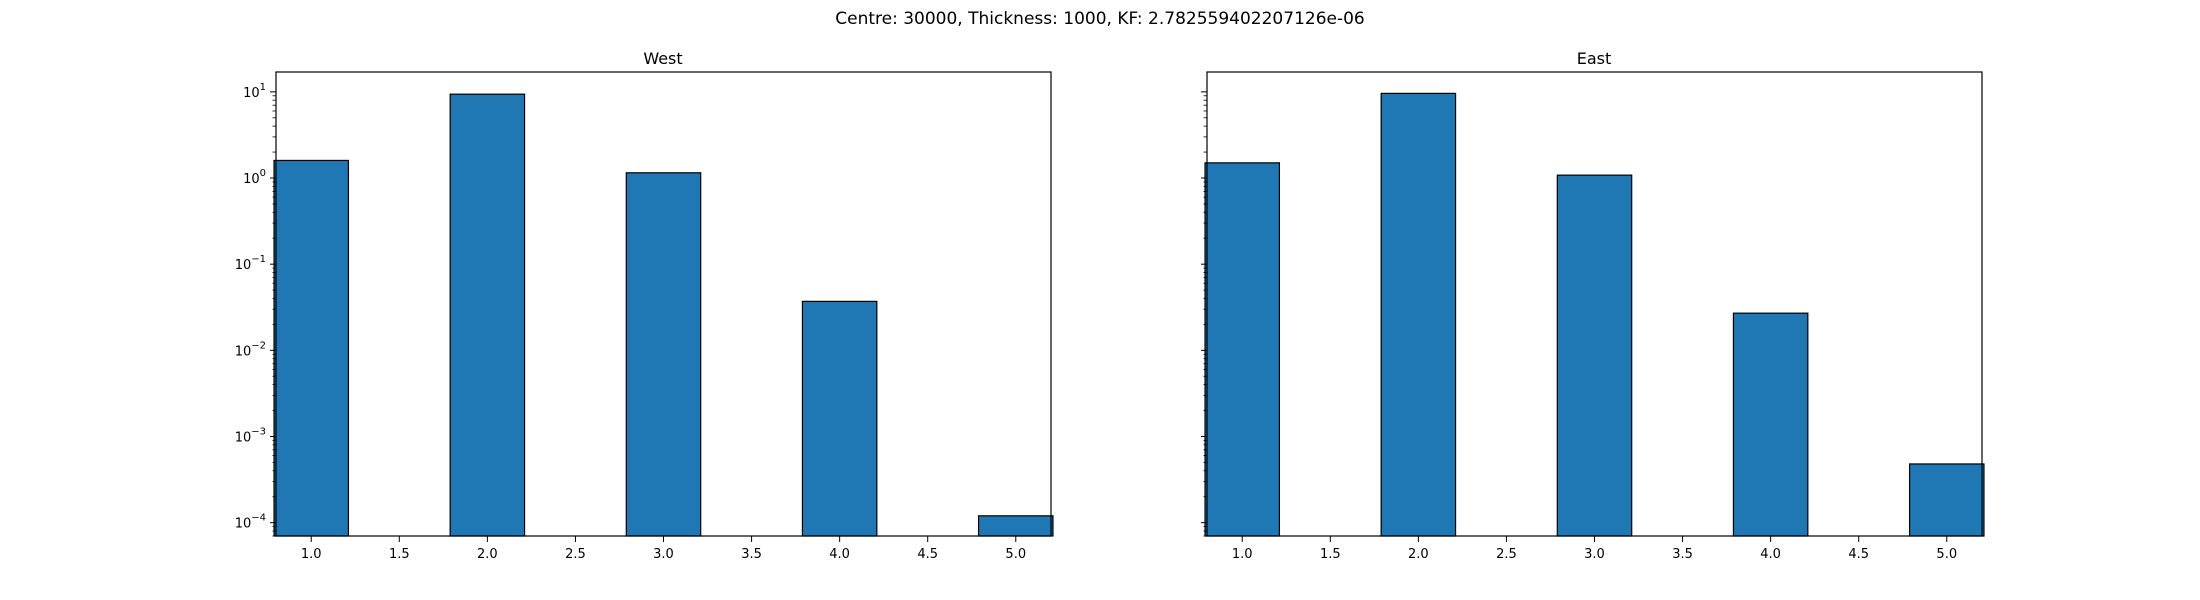  I want to click on subplot-west-title: West, so click(662, 58).